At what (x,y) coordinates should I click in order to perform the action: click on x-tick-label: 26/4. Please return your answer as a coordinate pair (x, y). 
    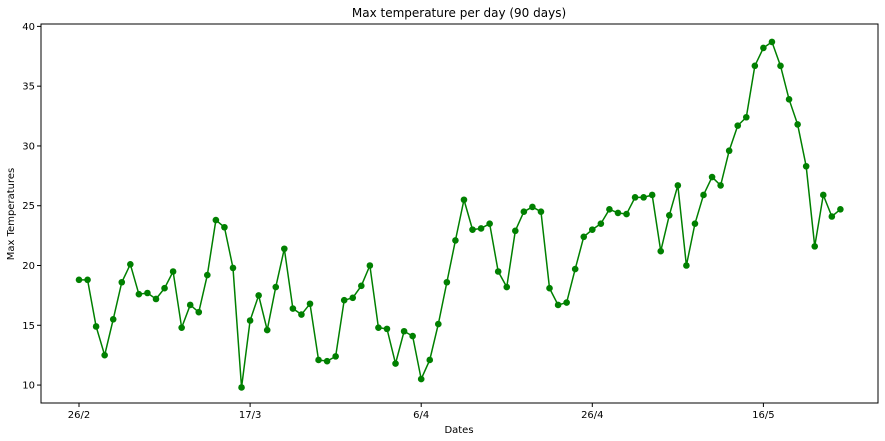
    Looking at the image, I should click on (592, 415).